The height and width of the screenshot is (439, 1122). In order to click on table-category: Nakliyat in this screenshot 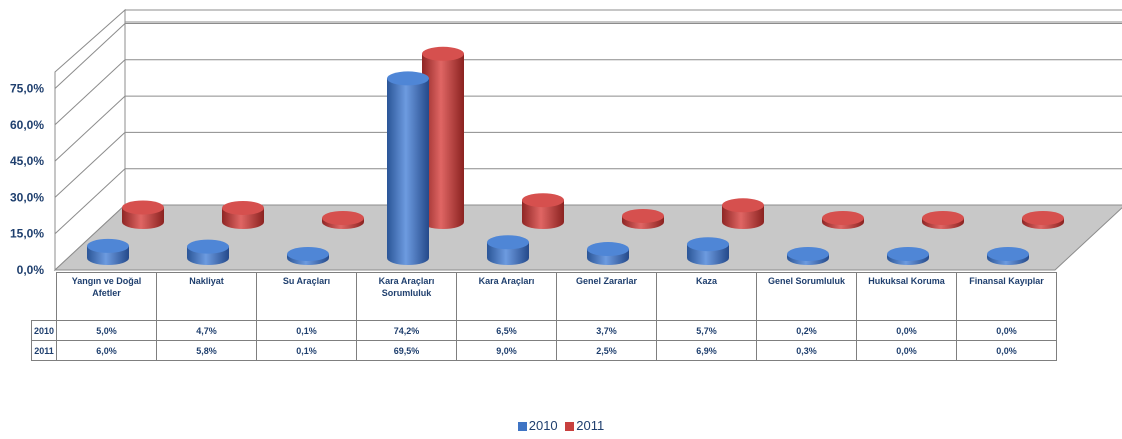, I will do `click(206, 296)`.